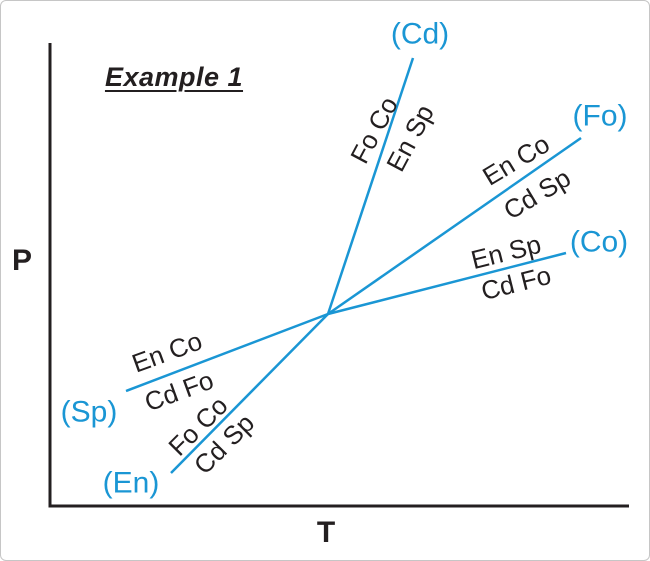  I want to click on x-axis-label: T, so click(326, 532).